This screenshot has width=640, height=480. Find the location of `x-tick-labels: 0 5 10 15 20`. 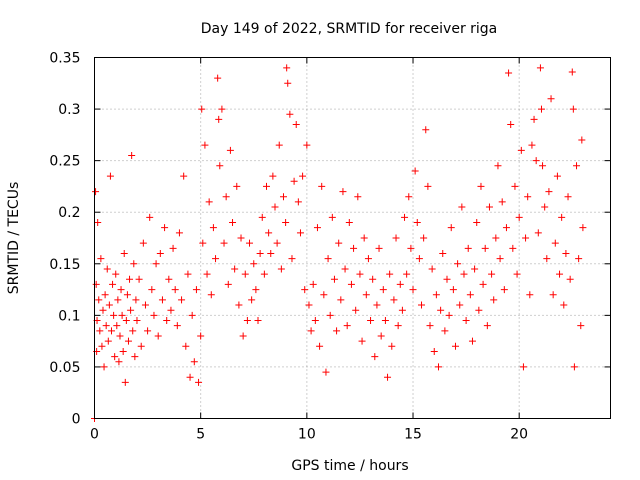

x-tick-labels: 0 5 10 15 20 is located at coordinates (309, 435).